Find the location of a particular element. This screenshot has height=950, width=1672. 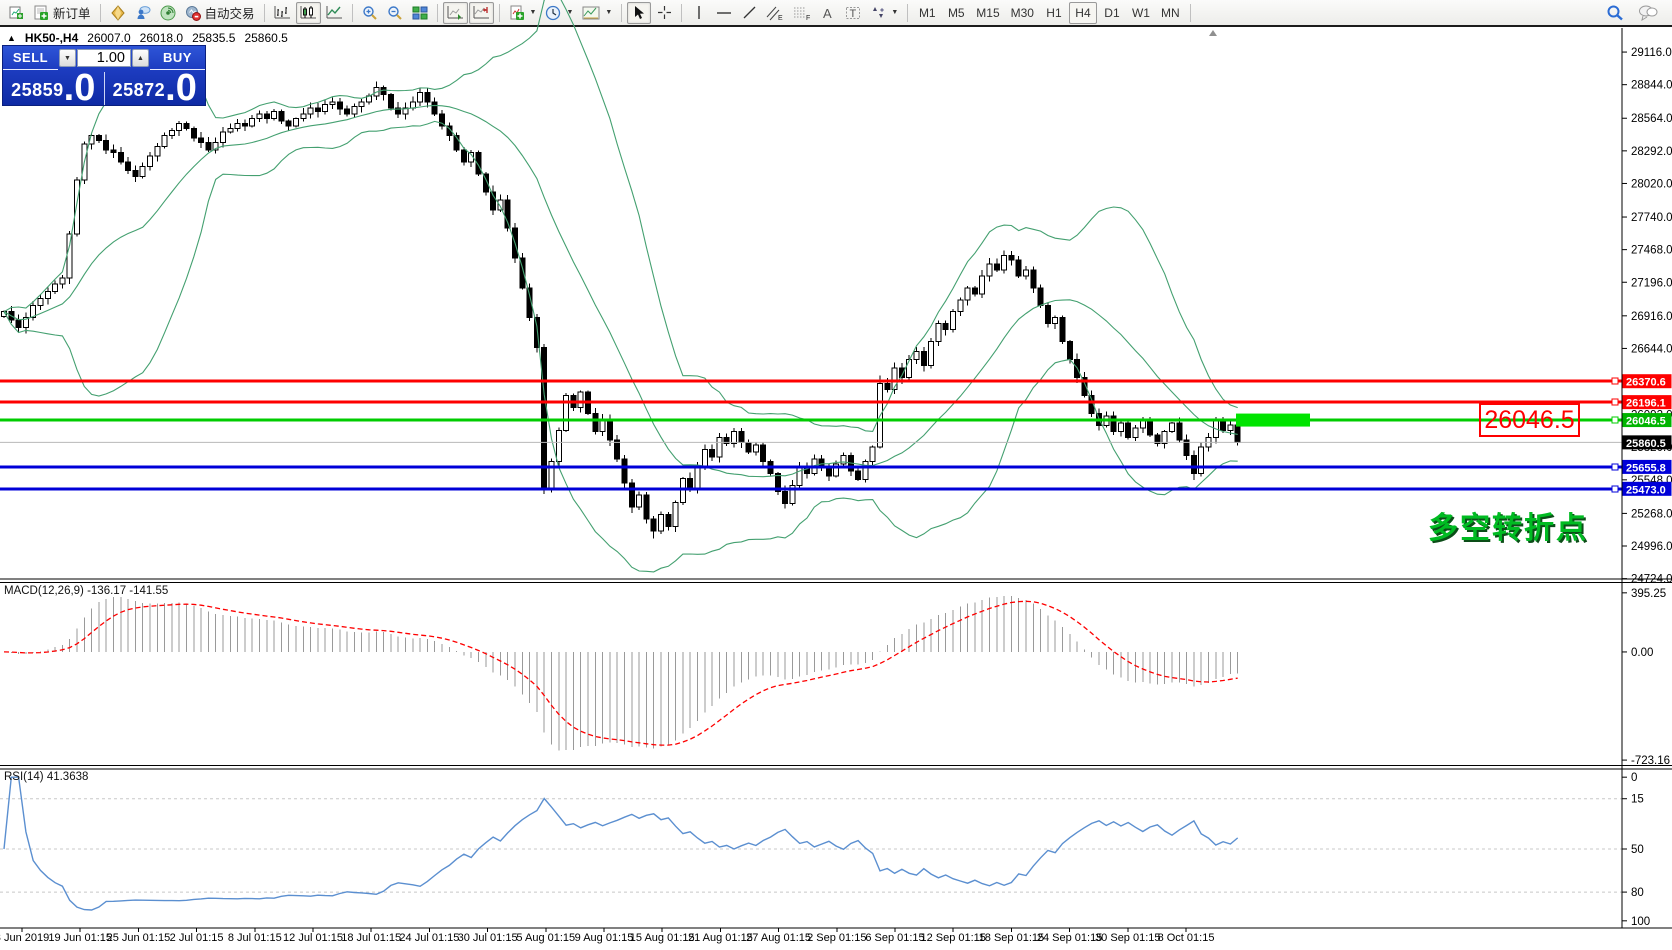

svg-text: 29116.0 is located at coordinates (1651, 53).